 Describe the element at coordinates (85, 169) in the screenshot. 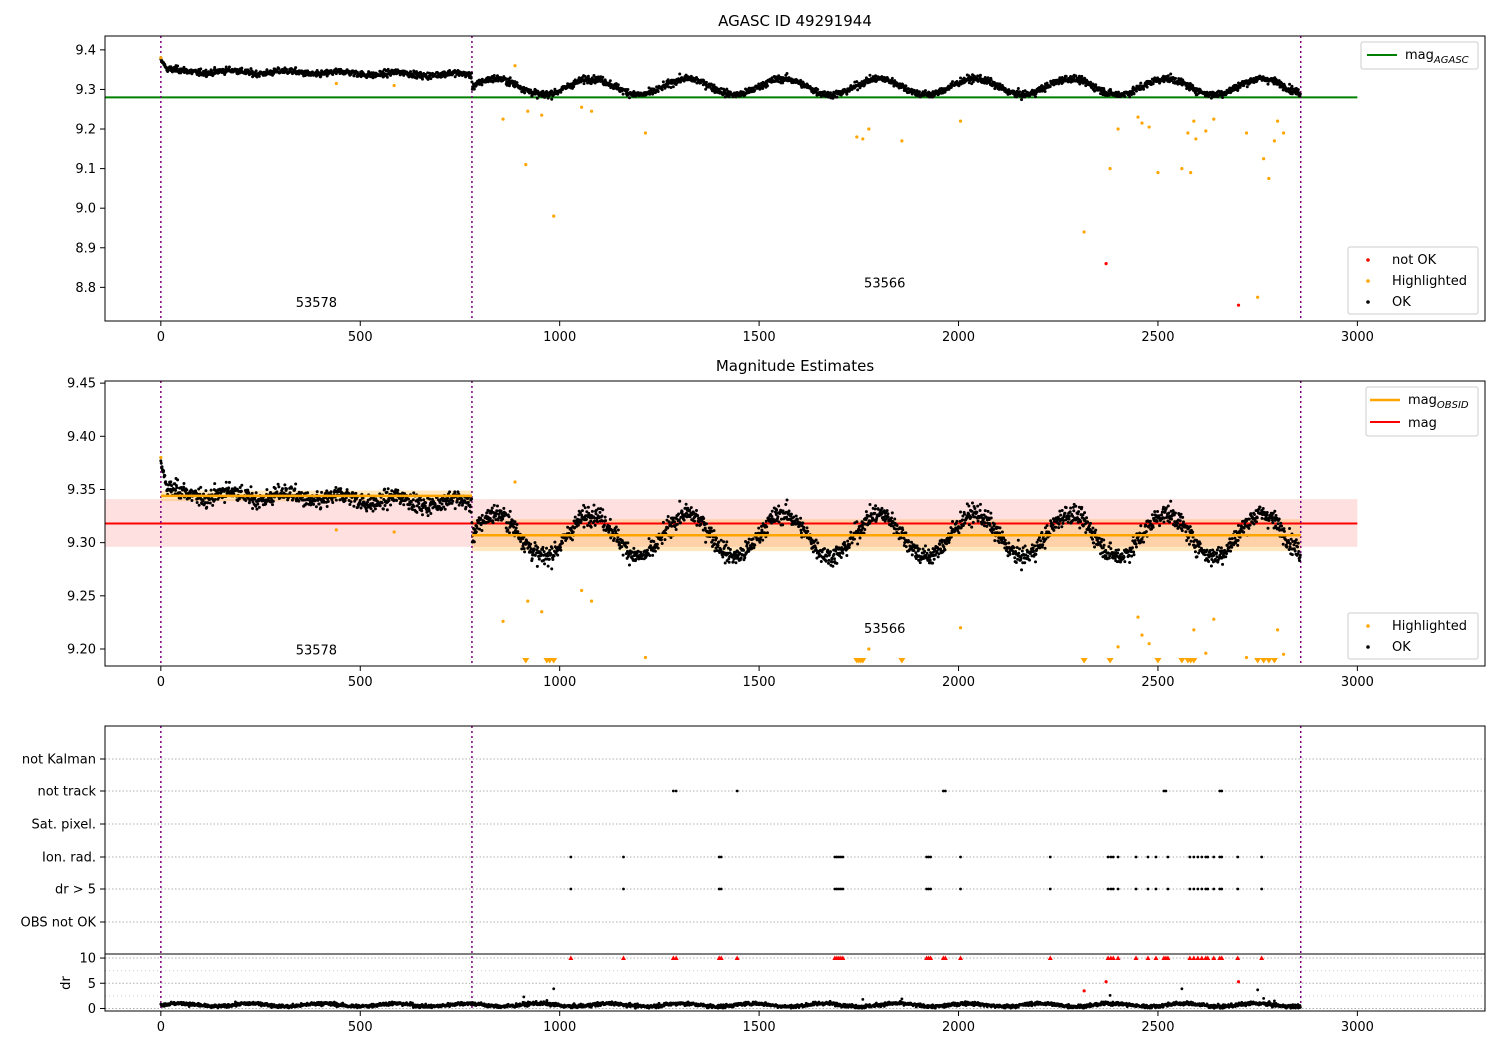

I see `y-tick-label: 9.1` at that location.